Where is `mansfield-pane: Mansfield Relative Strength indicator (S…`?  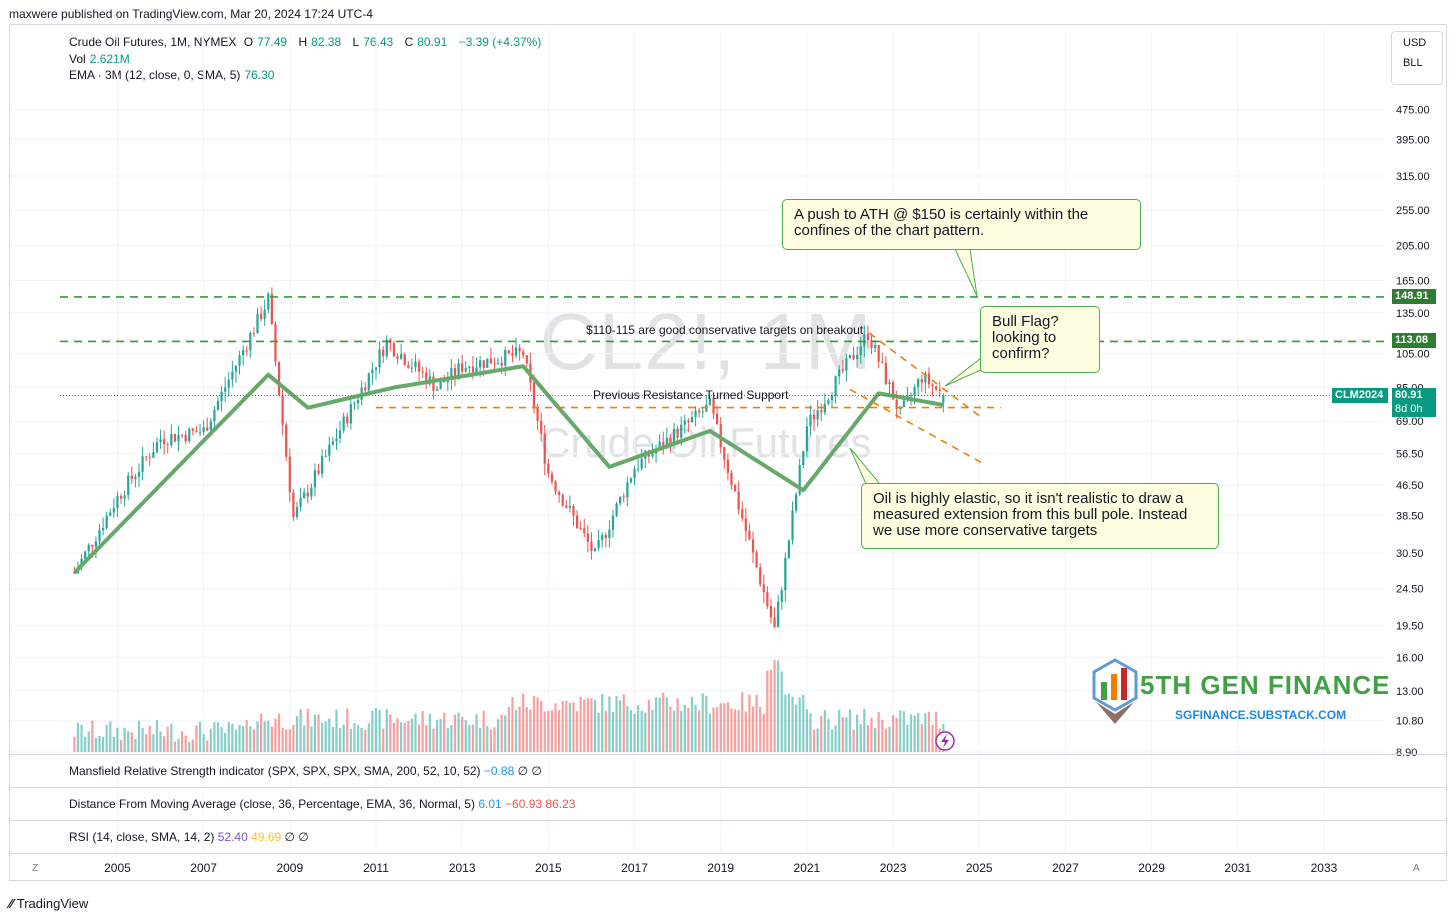
mansfield-pane: Mansfield Relative Strength indicator (S… is located at coordinates (728, 771).